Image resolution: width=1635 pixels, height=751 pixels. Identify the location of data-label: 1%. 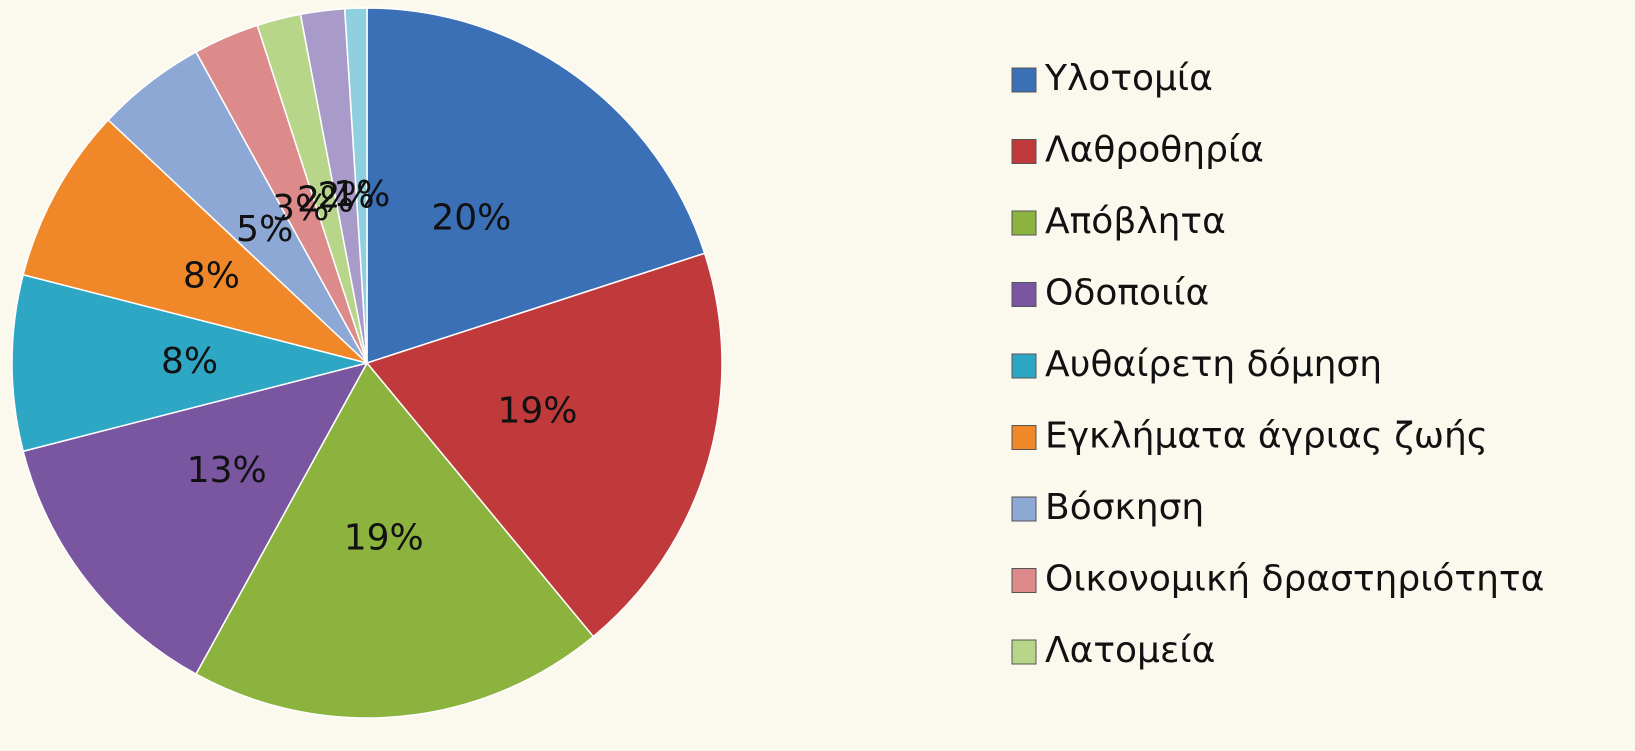
(361, 194).